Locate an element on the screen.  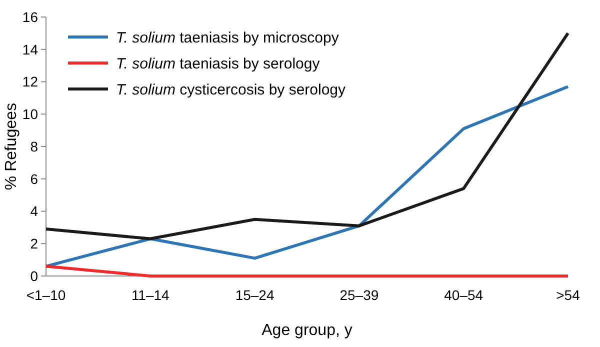
y-axis-title: % Refugees is located at coordinates (11, 146).